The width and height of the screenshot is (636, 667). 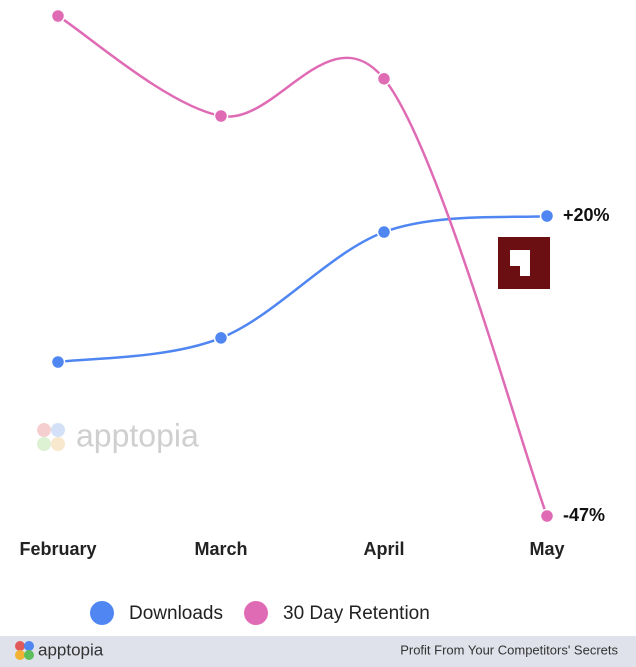 I want to click on x-tick-label: April, so click(x=383, y=549).